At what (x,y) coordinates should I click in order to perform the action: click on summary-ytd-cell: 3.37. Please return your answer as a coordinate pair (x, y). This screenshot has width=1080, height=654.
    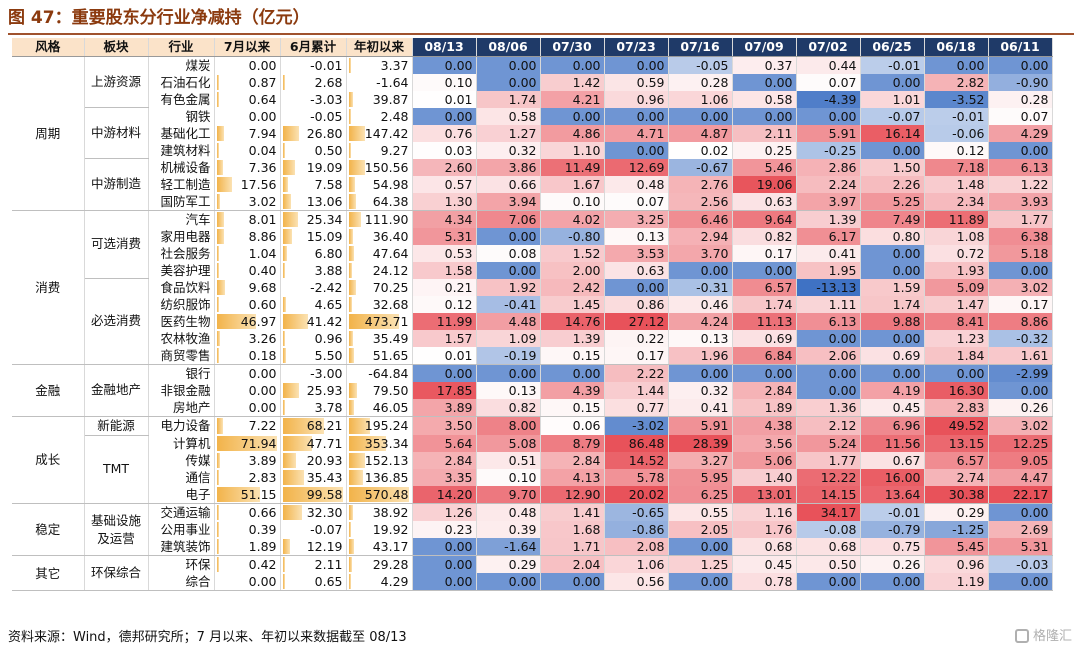
    Looking at the image, I should click on (379, 65).